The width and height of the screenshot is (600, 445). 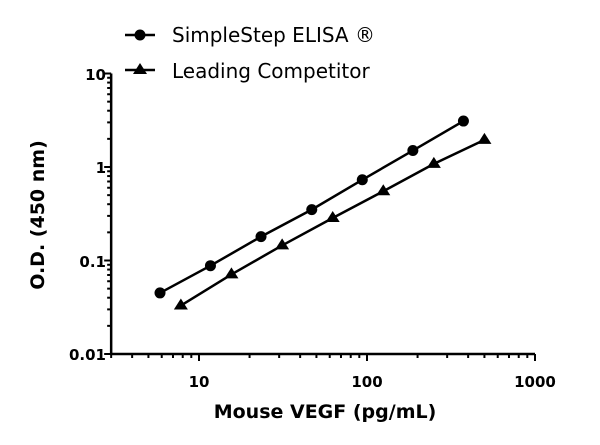 What do you see at coordinates (140, 68) in the screenshot?
I see `legend-marker-triangle` at bounding box center [140, 68].